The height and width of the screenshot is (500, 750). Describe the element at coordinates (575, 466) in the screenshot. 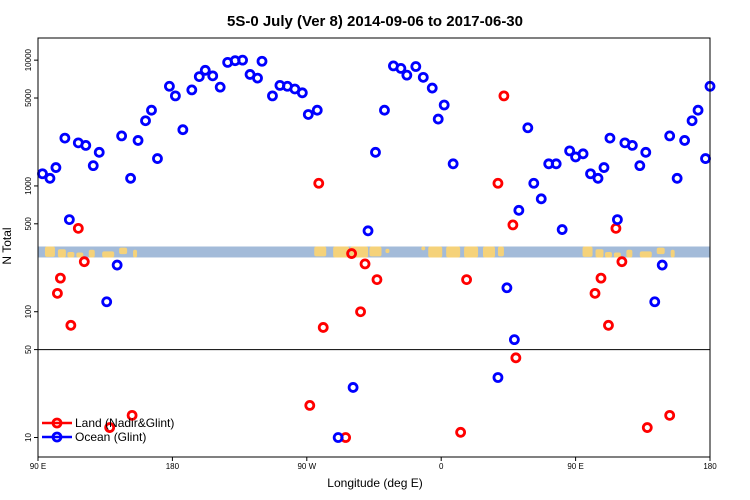

I see `x-tick-label-4: 90 E` at that location.